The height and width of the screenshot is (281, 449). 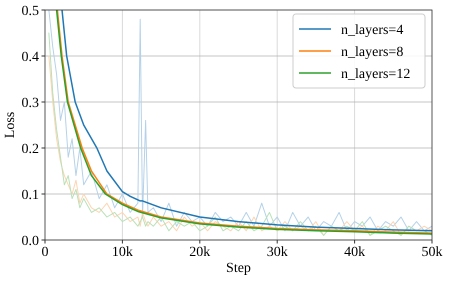 I want to click on y-tick-label: 0.1, so click(x=30, y=195).